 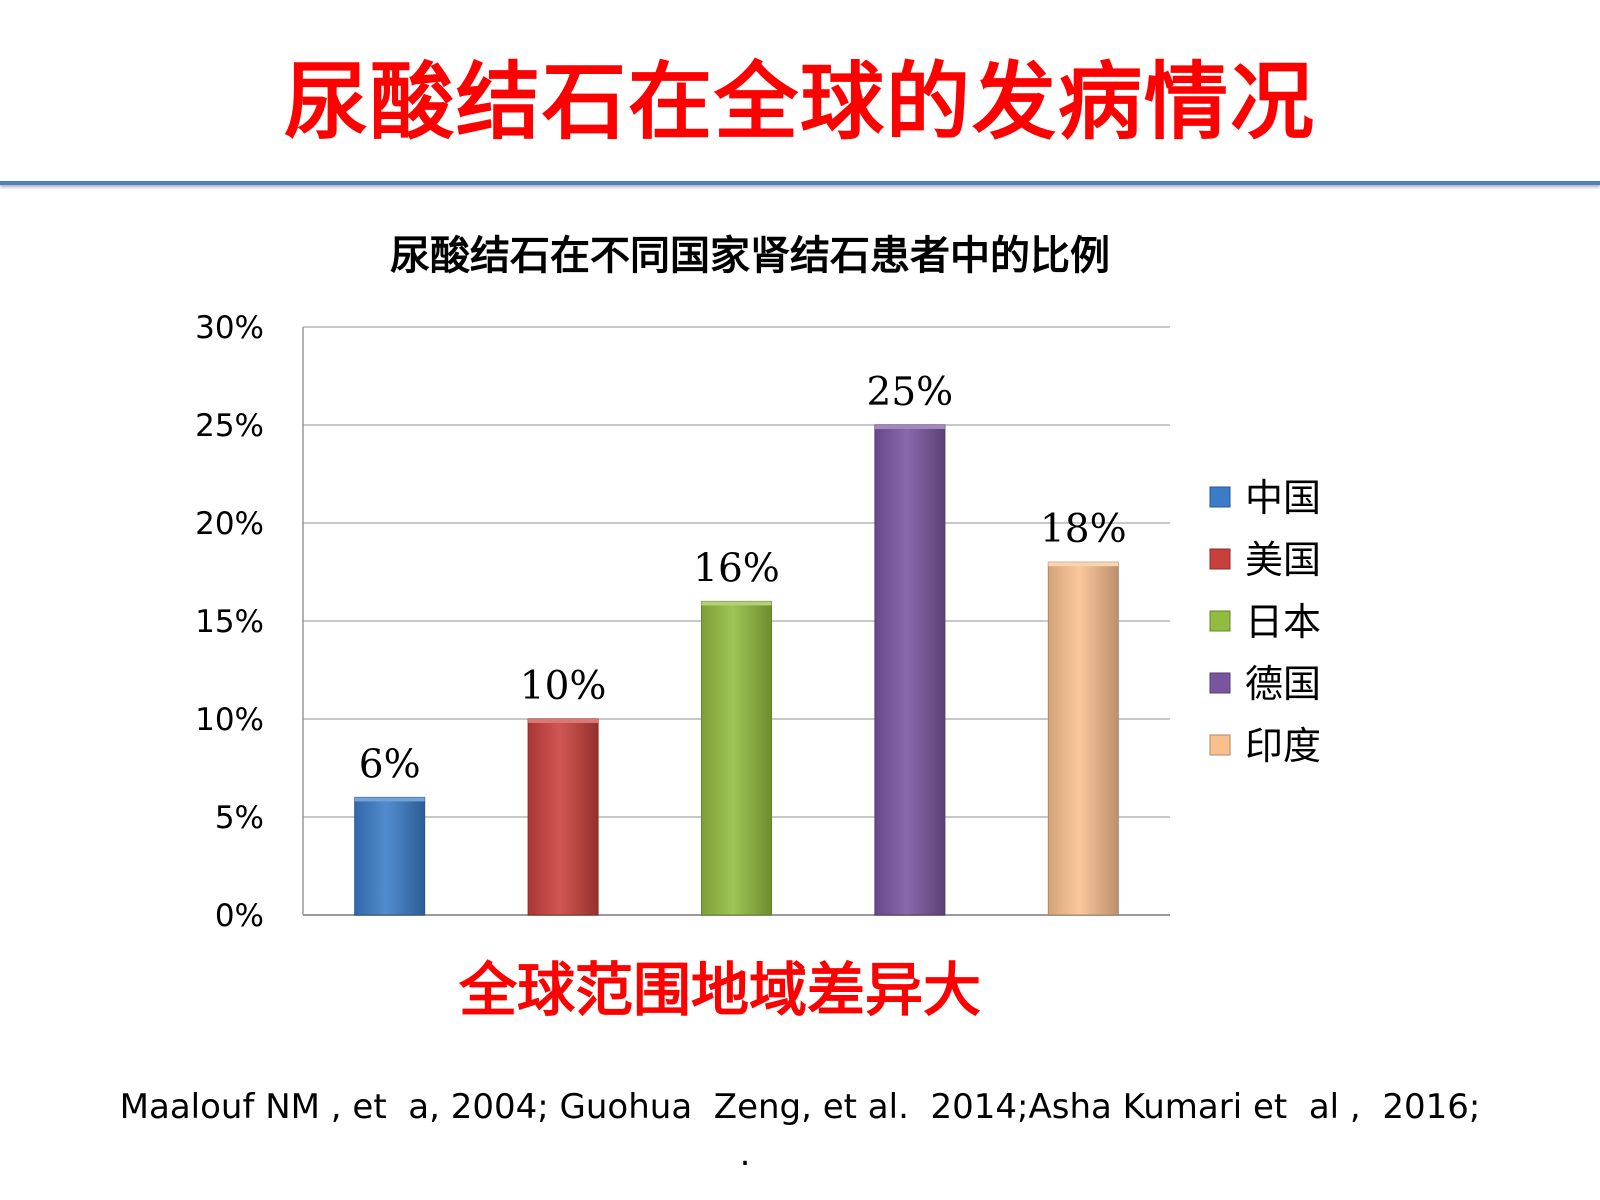 I want to click on y-tick-label: 15%, so click(x=229, y=622).